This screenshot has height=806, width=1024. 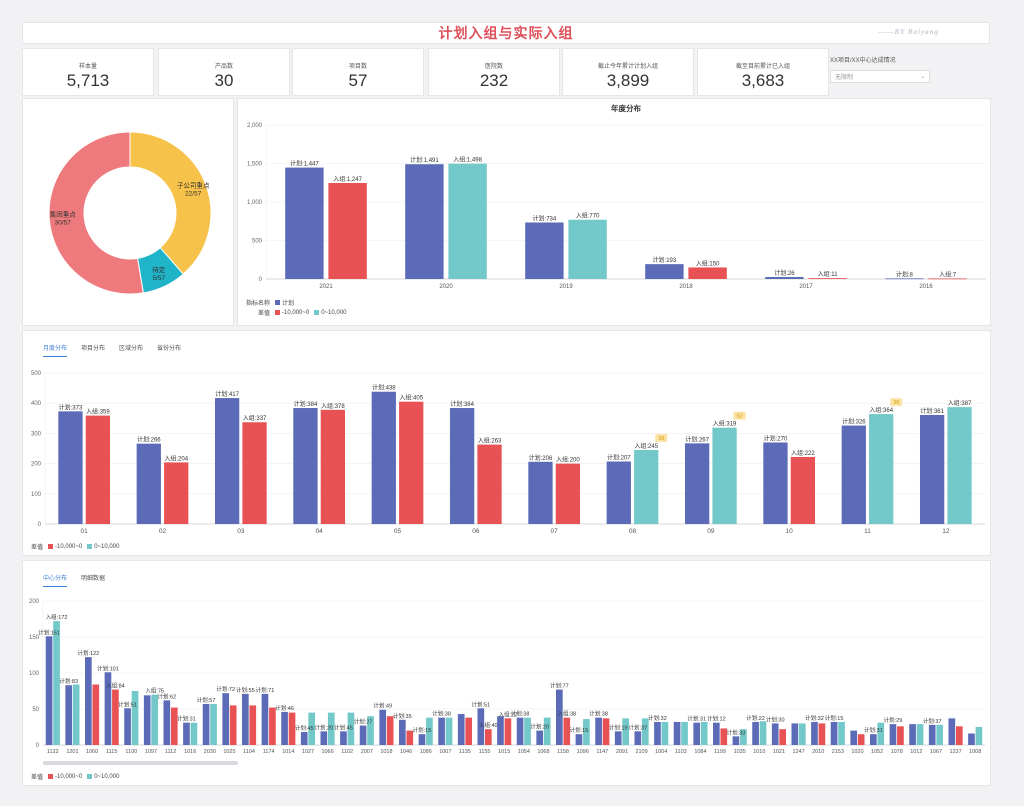 What do you see at coordinates (87, 67) in the screenshot?
I see `kpi-label: 样本量` at bounding box center [87, 67].